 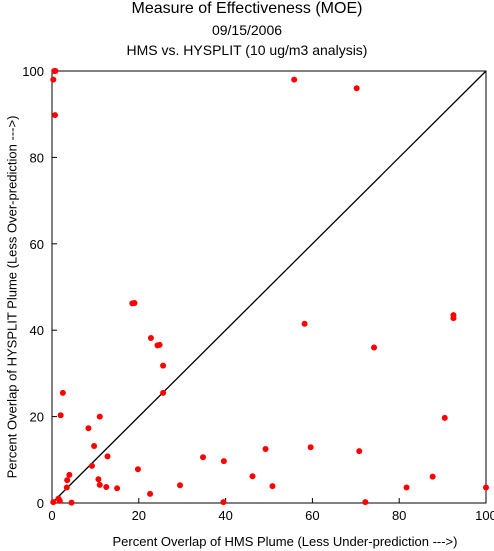 What do you see at coordinates (484, 515) in the screenshot?
I see `x-tick-label: 100` at bounding box center [484, 515].